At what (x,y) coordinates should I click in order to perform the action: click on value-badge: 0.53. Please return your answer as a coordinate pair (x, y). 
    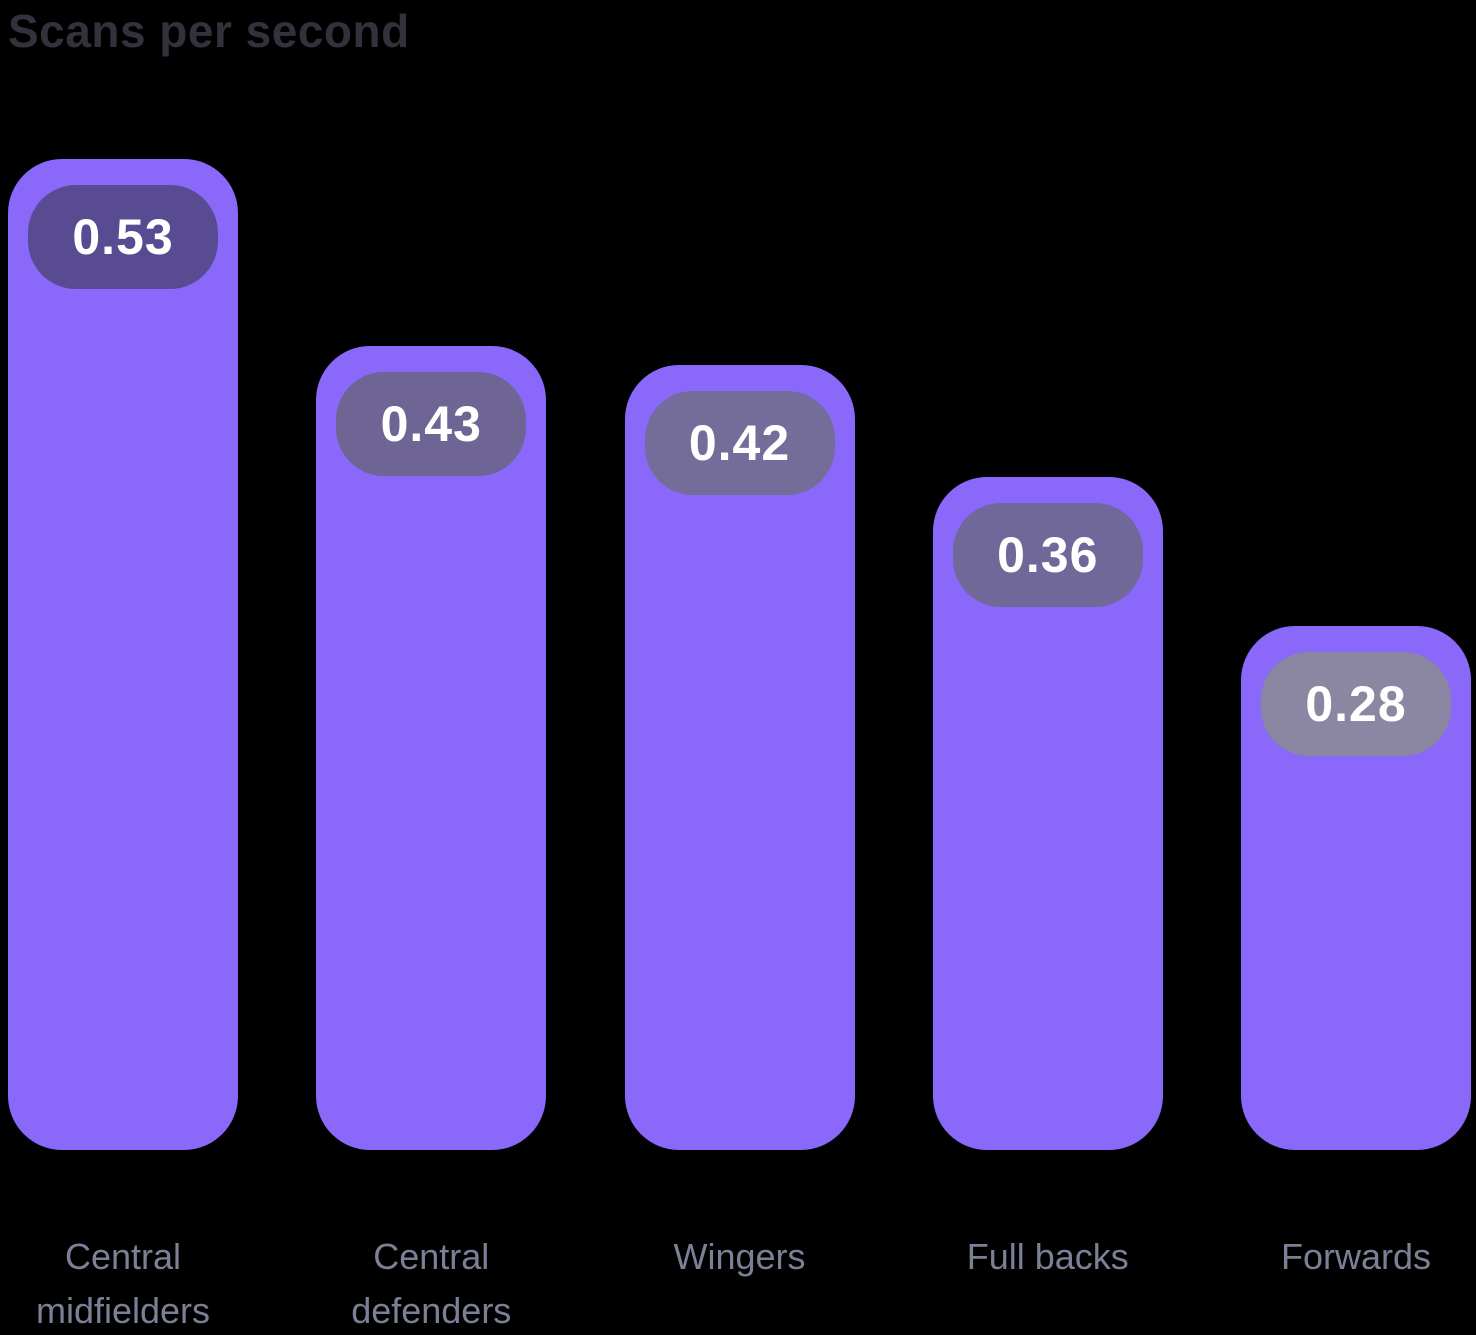
    Looking at the image, I should click on (123, 237).